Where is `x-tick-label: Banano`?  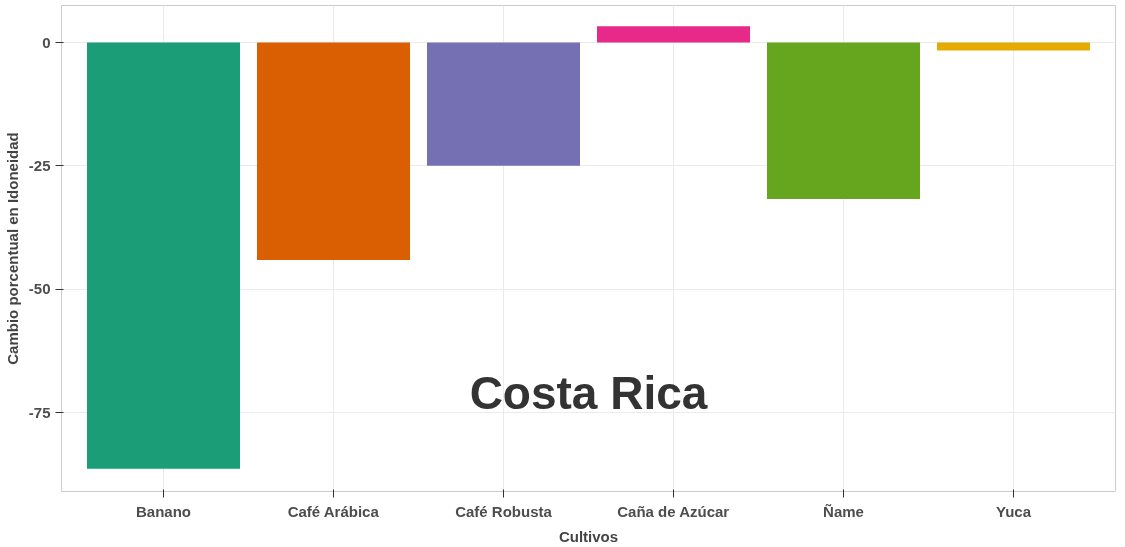 x-tick-label: Banano is located at coordinates (164, 511).